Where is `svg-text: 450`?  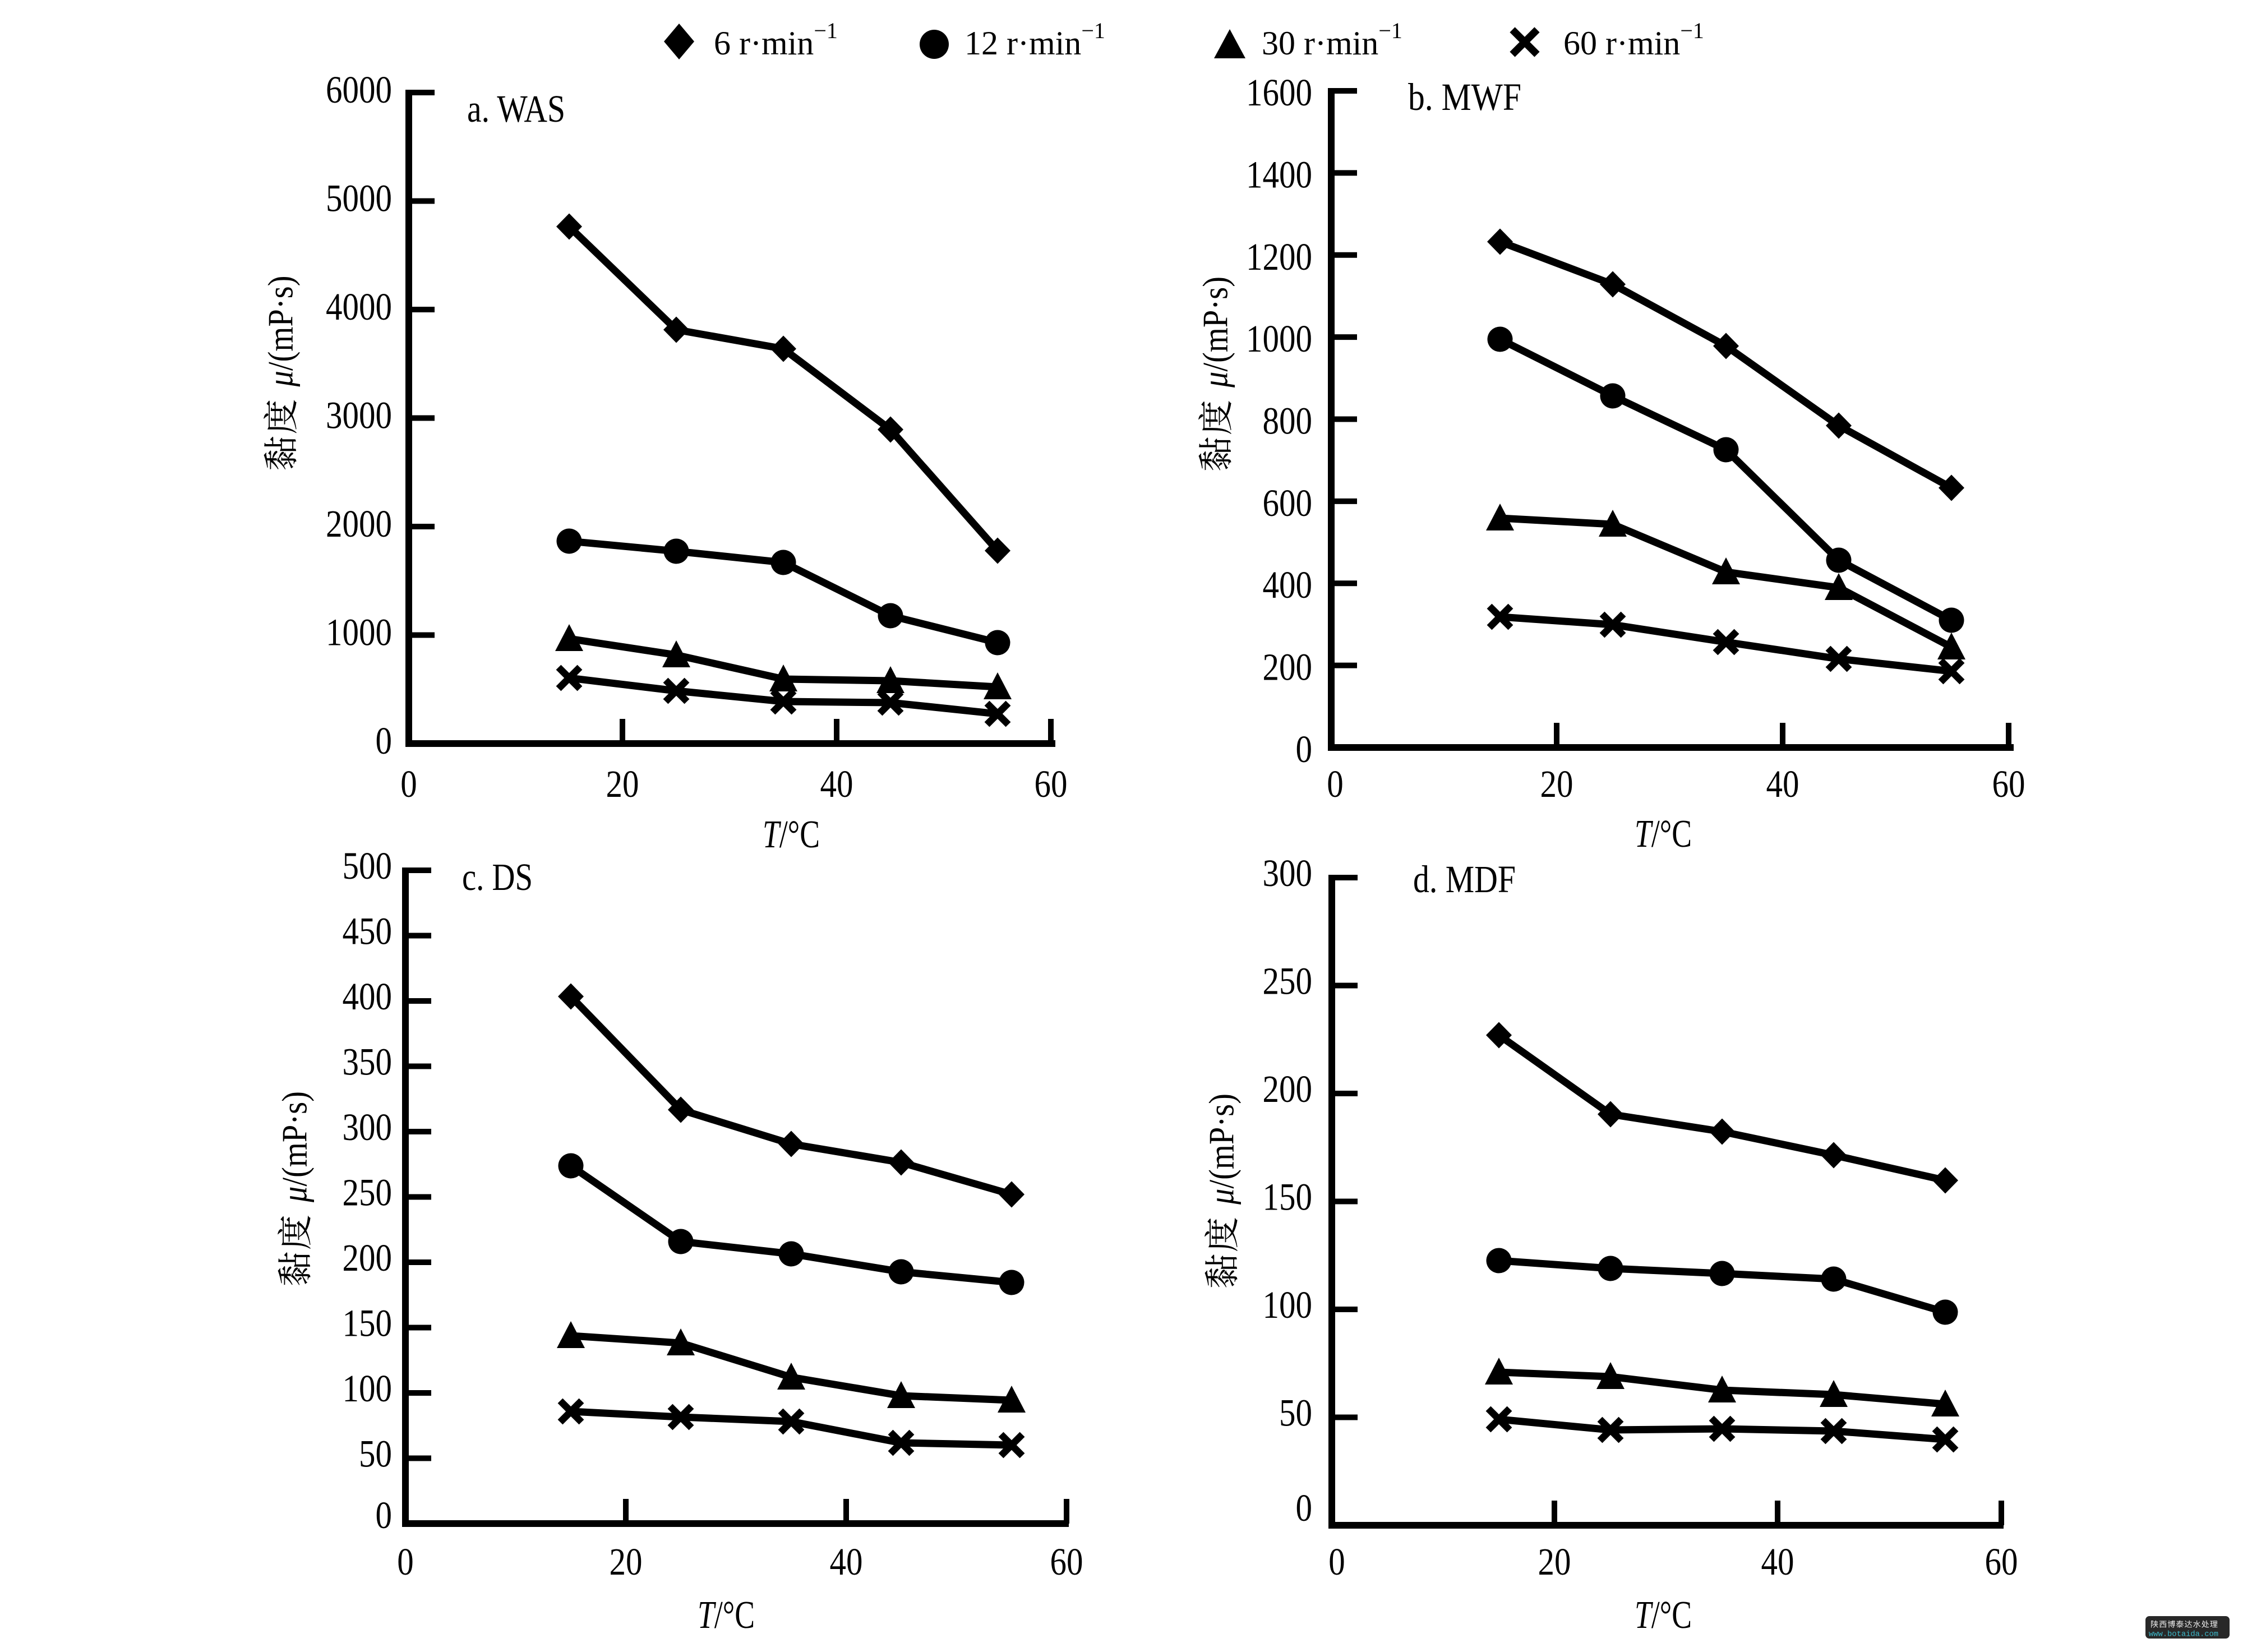 svg-text: 450 is located at coordinates (368, 931).